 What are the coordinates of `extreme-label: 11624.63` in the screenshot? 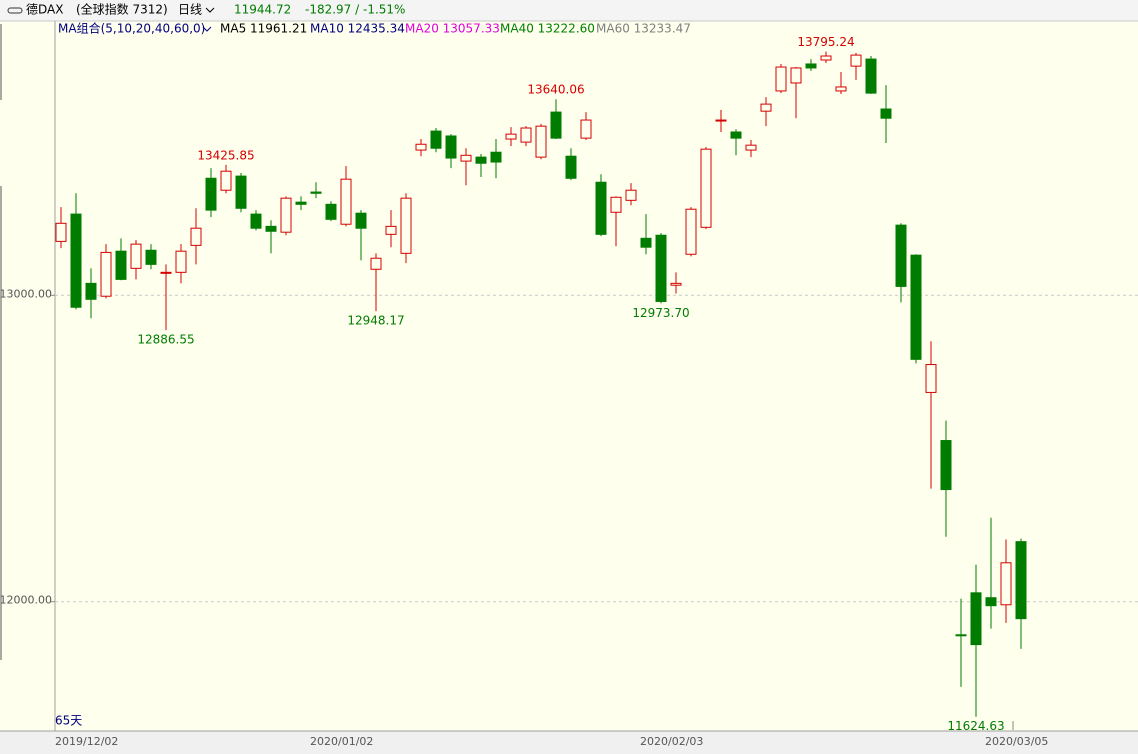 It's located at (975, 726).